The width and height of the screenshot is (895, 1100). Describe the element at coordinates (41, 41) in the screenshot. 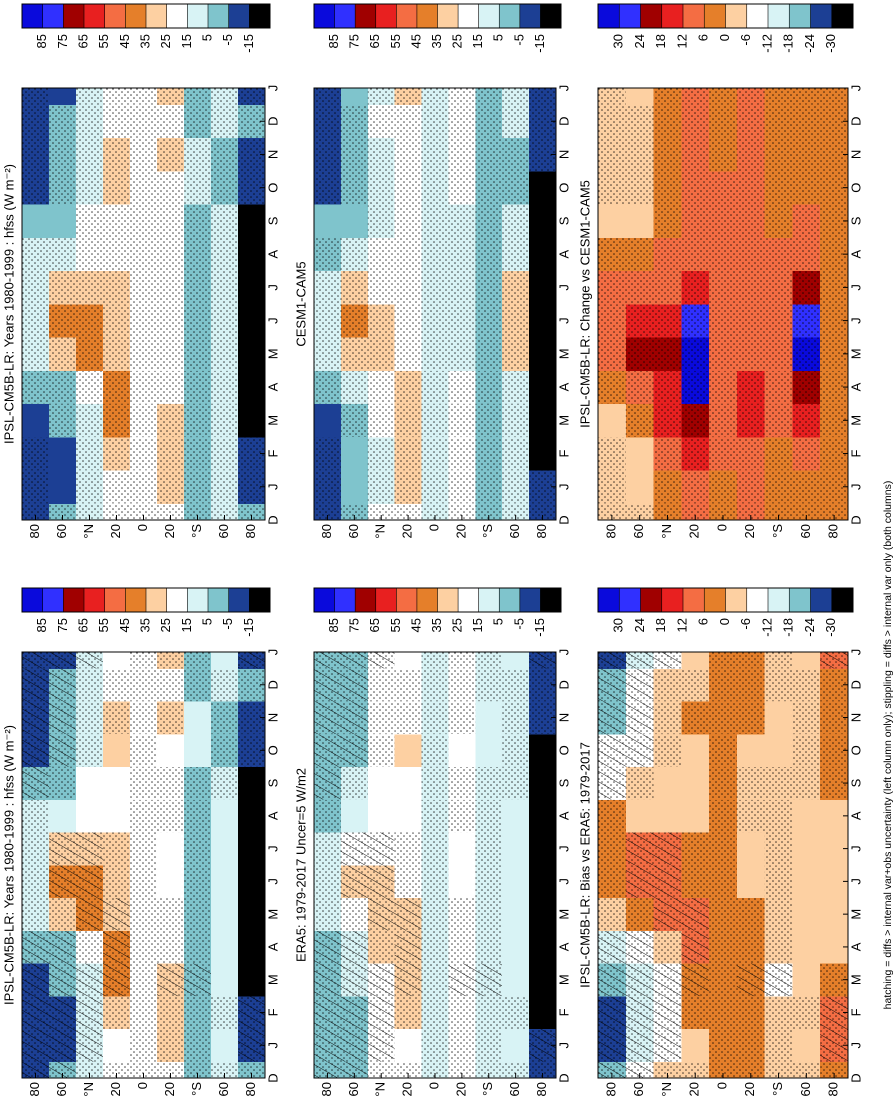

I see `colorbar-label: 85` at that location.